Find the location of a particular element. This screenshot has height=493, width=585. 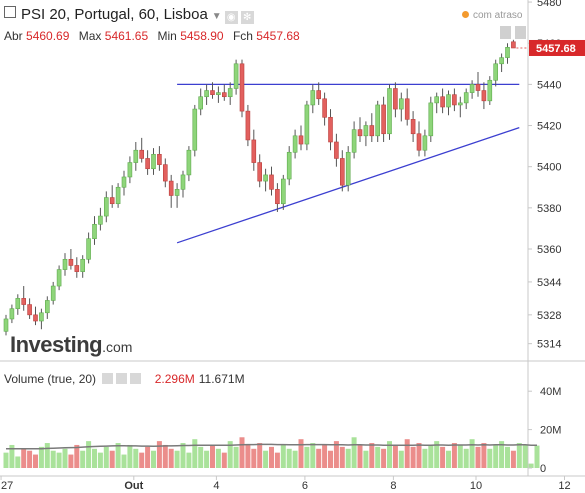

volume-panel-header: Volume (true, 20) 2.296M 11.671M is located at coordinates (124, 379).